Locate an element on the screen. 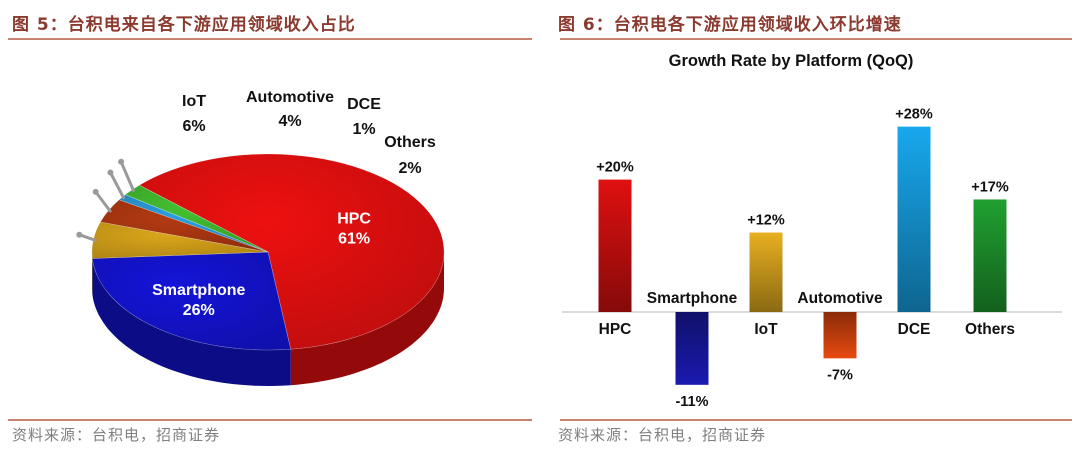 This screenshot has width=1080, height=453. pie-value-automotive: 4% is located at coordinates (289, 121).